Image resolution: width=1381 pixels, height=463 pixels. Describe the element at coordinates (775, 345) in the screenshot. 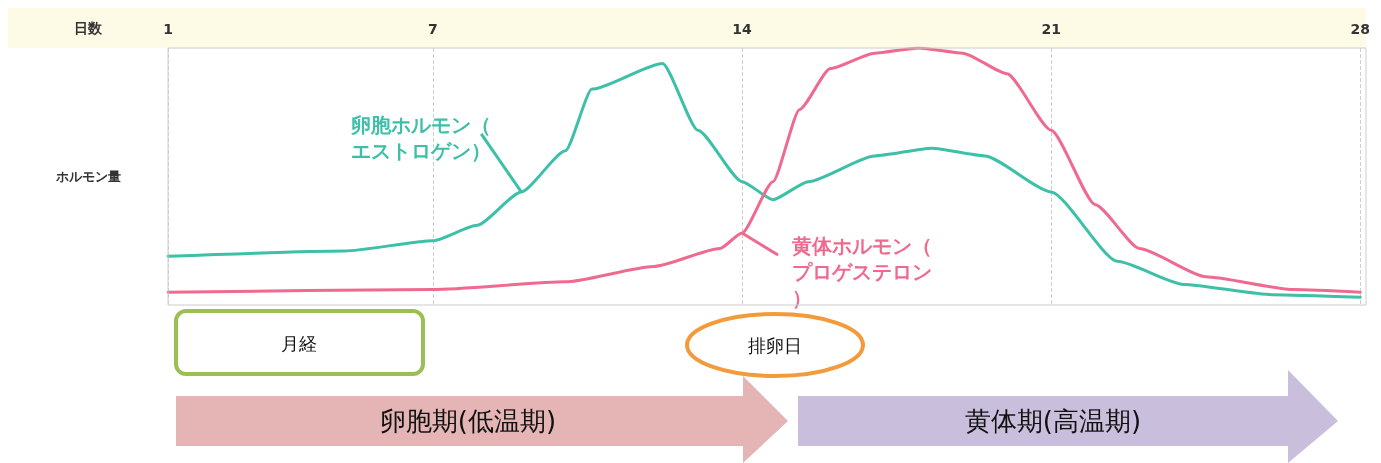

I see `text: 排卵日` at that location.